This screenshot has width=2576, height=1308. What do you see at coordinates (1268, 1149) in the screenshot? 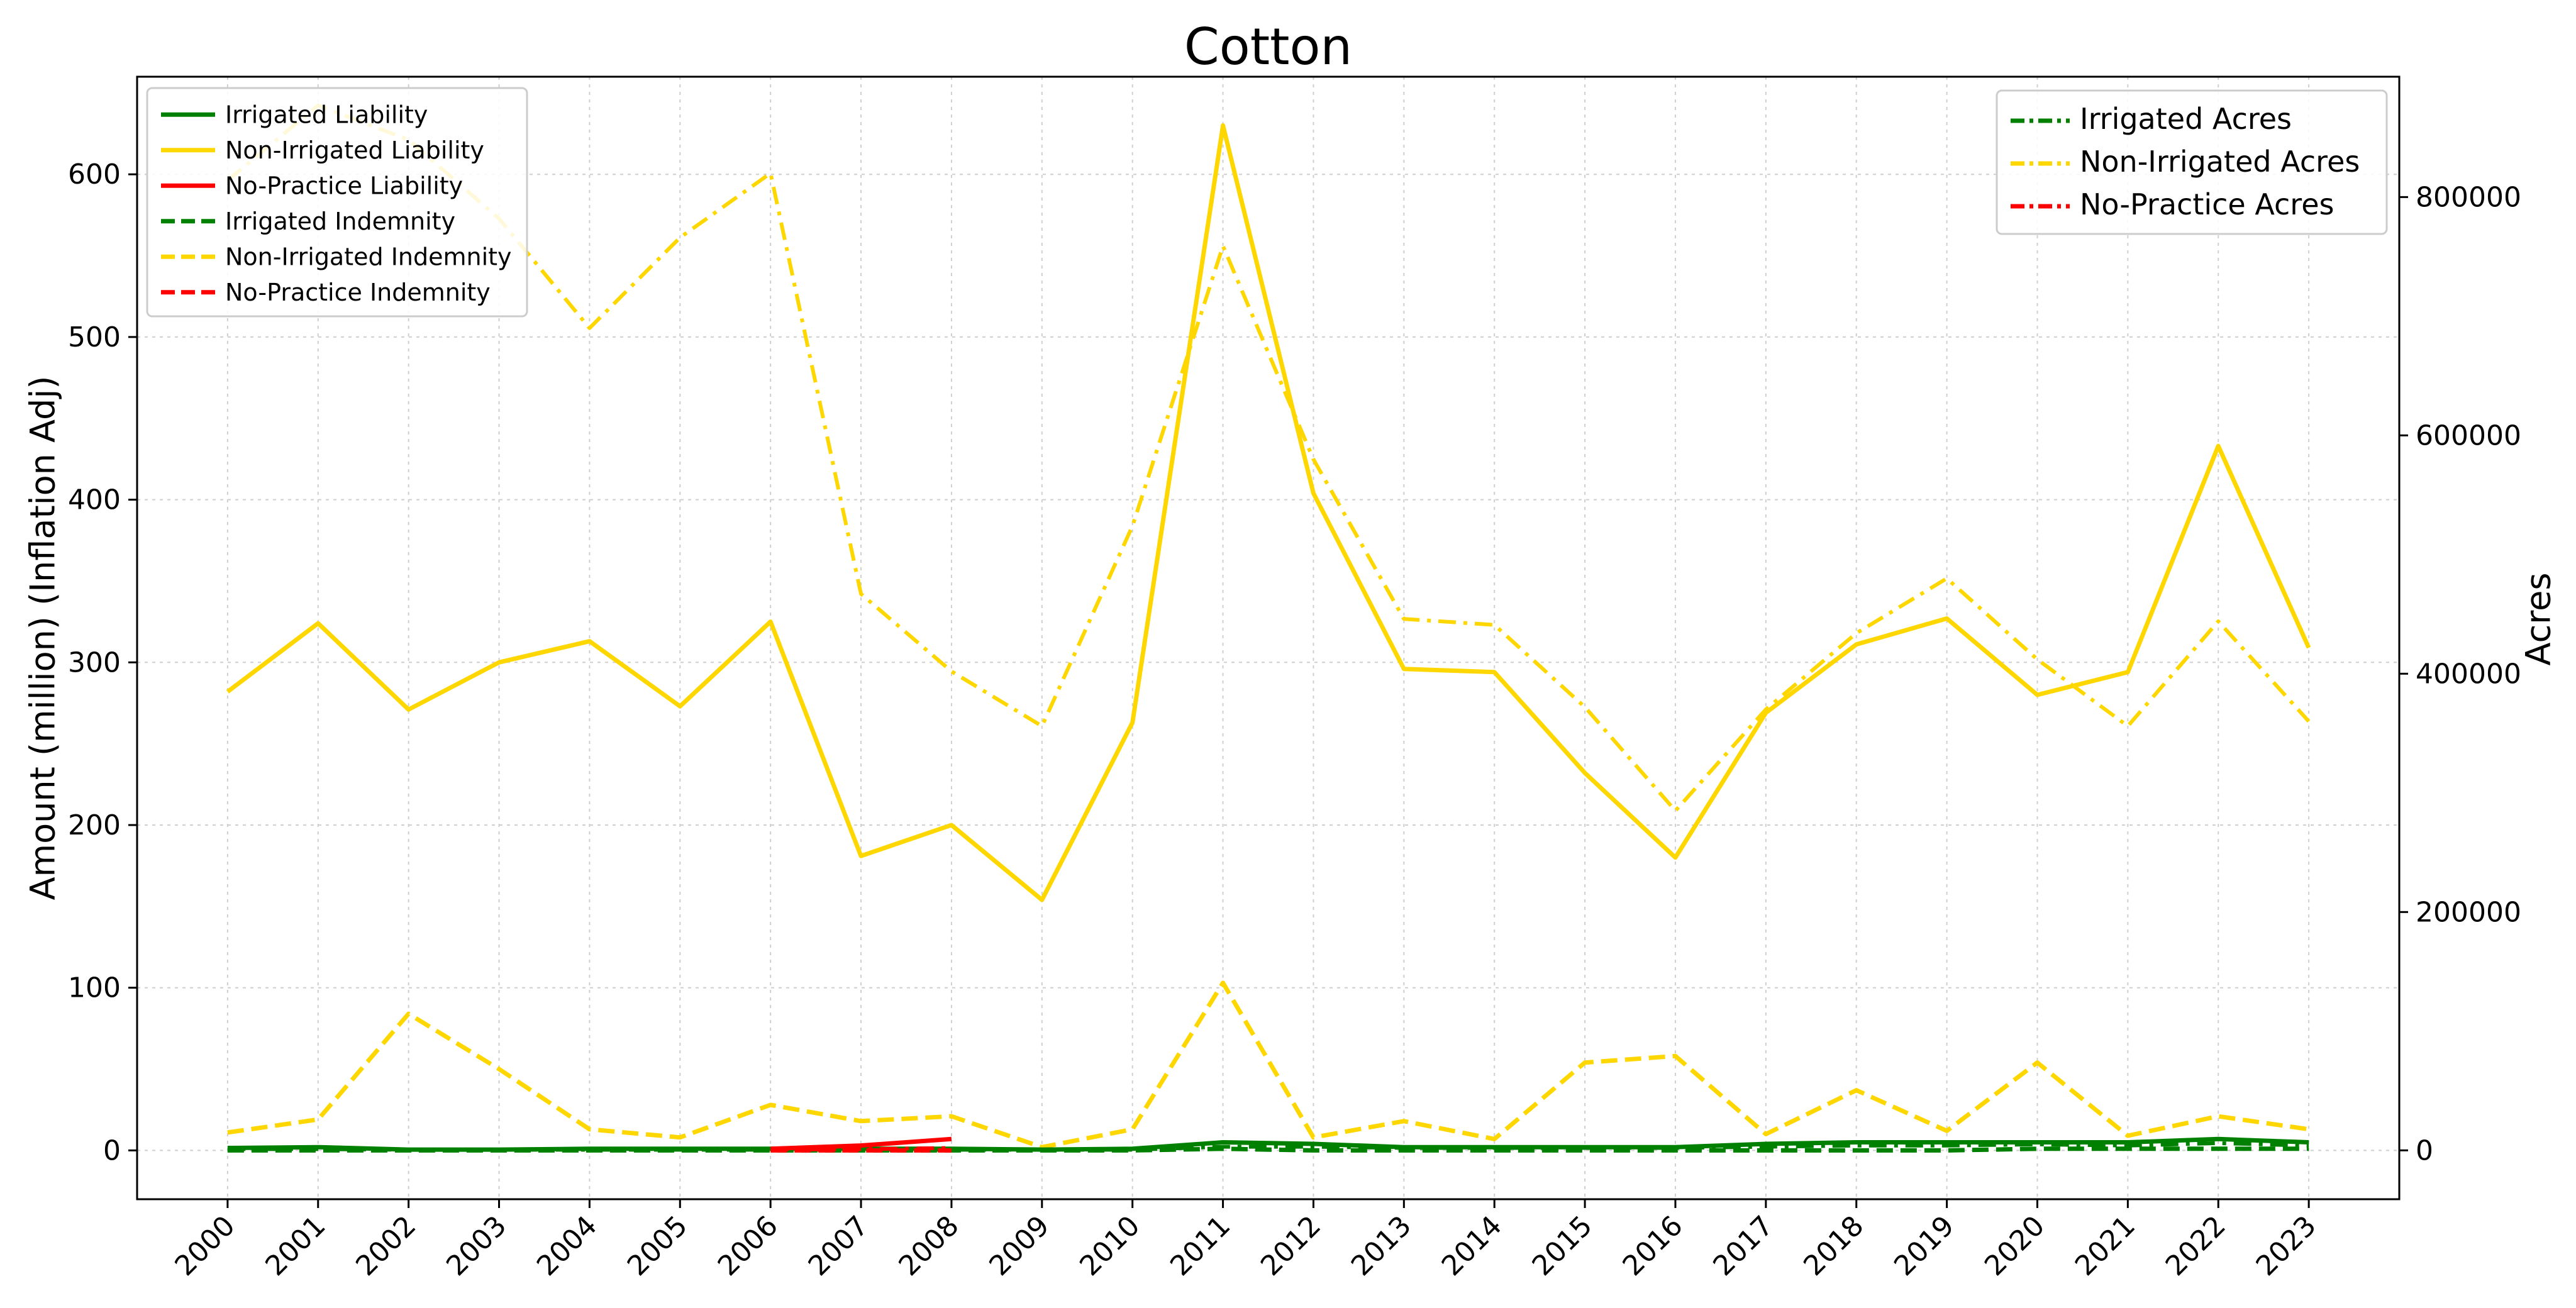
I see `series-line-irrigated-indemnity` at bounding box center [1268, 1149].